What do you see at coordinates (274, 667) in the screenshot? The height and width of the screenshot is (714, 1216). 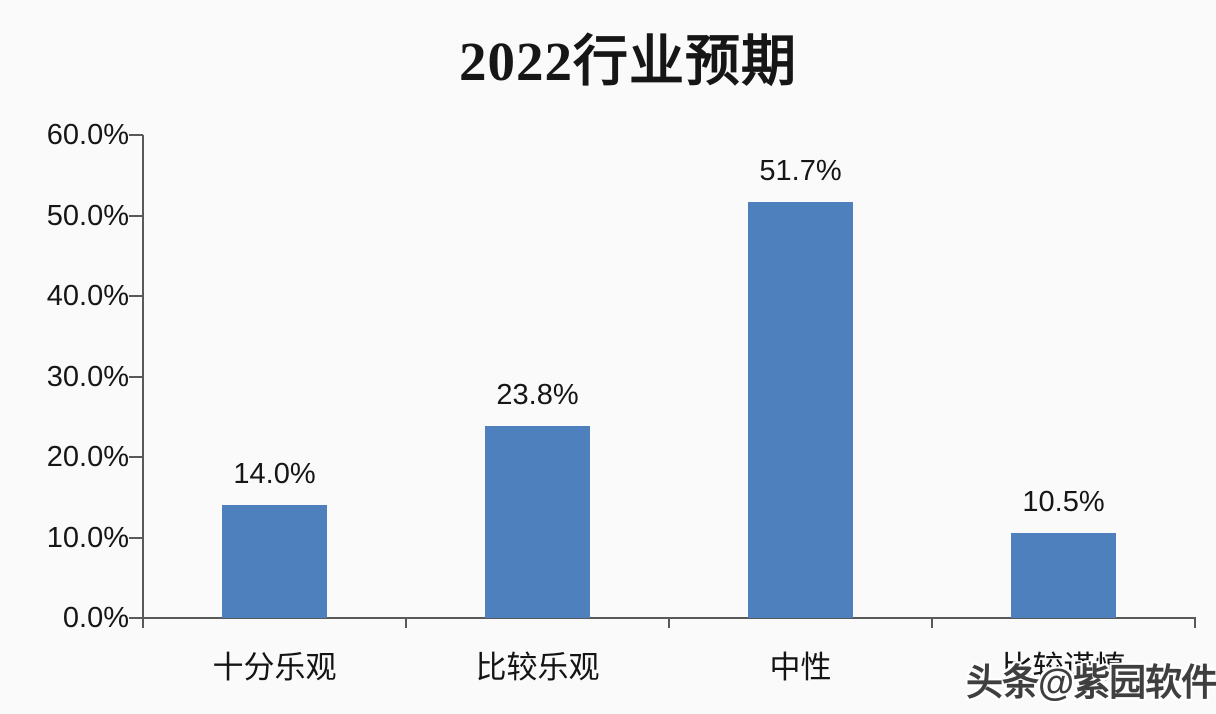 I see `x-category-label: 十分乐观` at bounding box center [274, 667].